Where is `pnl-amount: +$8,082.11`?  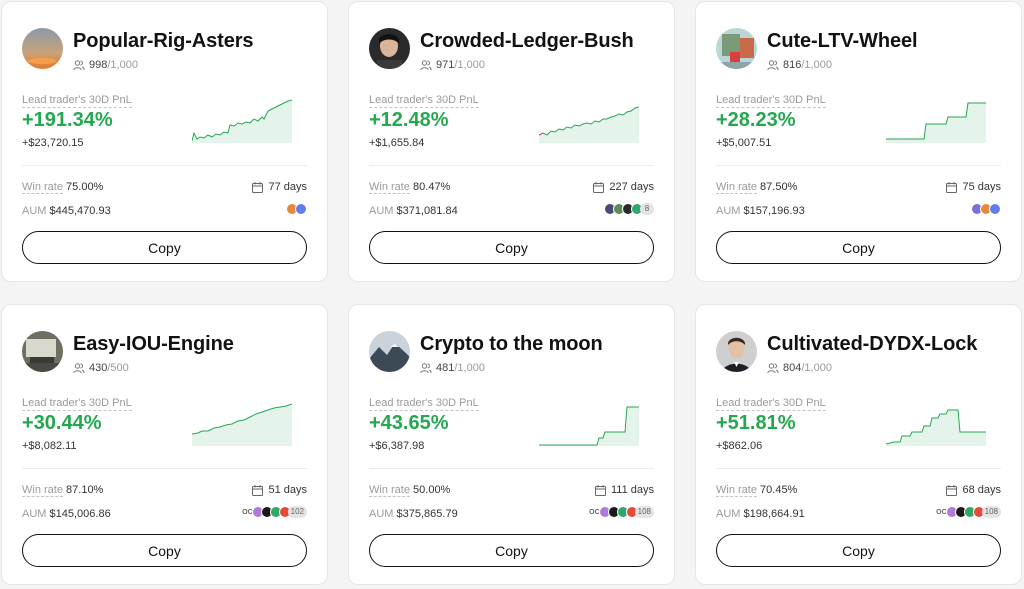
pnl-amount: +$8,082.11 is located at coordinates (49, 446).